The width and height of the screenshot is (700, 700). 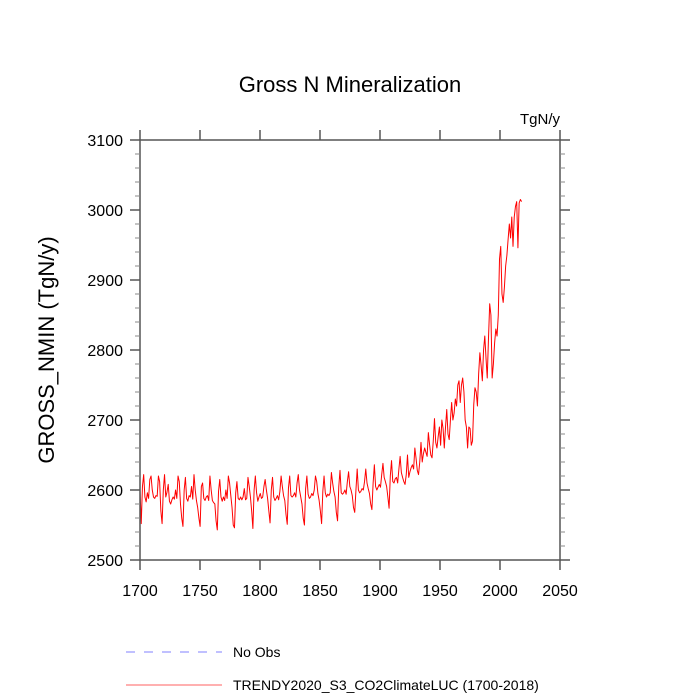 What do you see at coordinates (105, 491) in the screenshot?
I see `y-tick-label: 2600` at bounding box center [105, 491].